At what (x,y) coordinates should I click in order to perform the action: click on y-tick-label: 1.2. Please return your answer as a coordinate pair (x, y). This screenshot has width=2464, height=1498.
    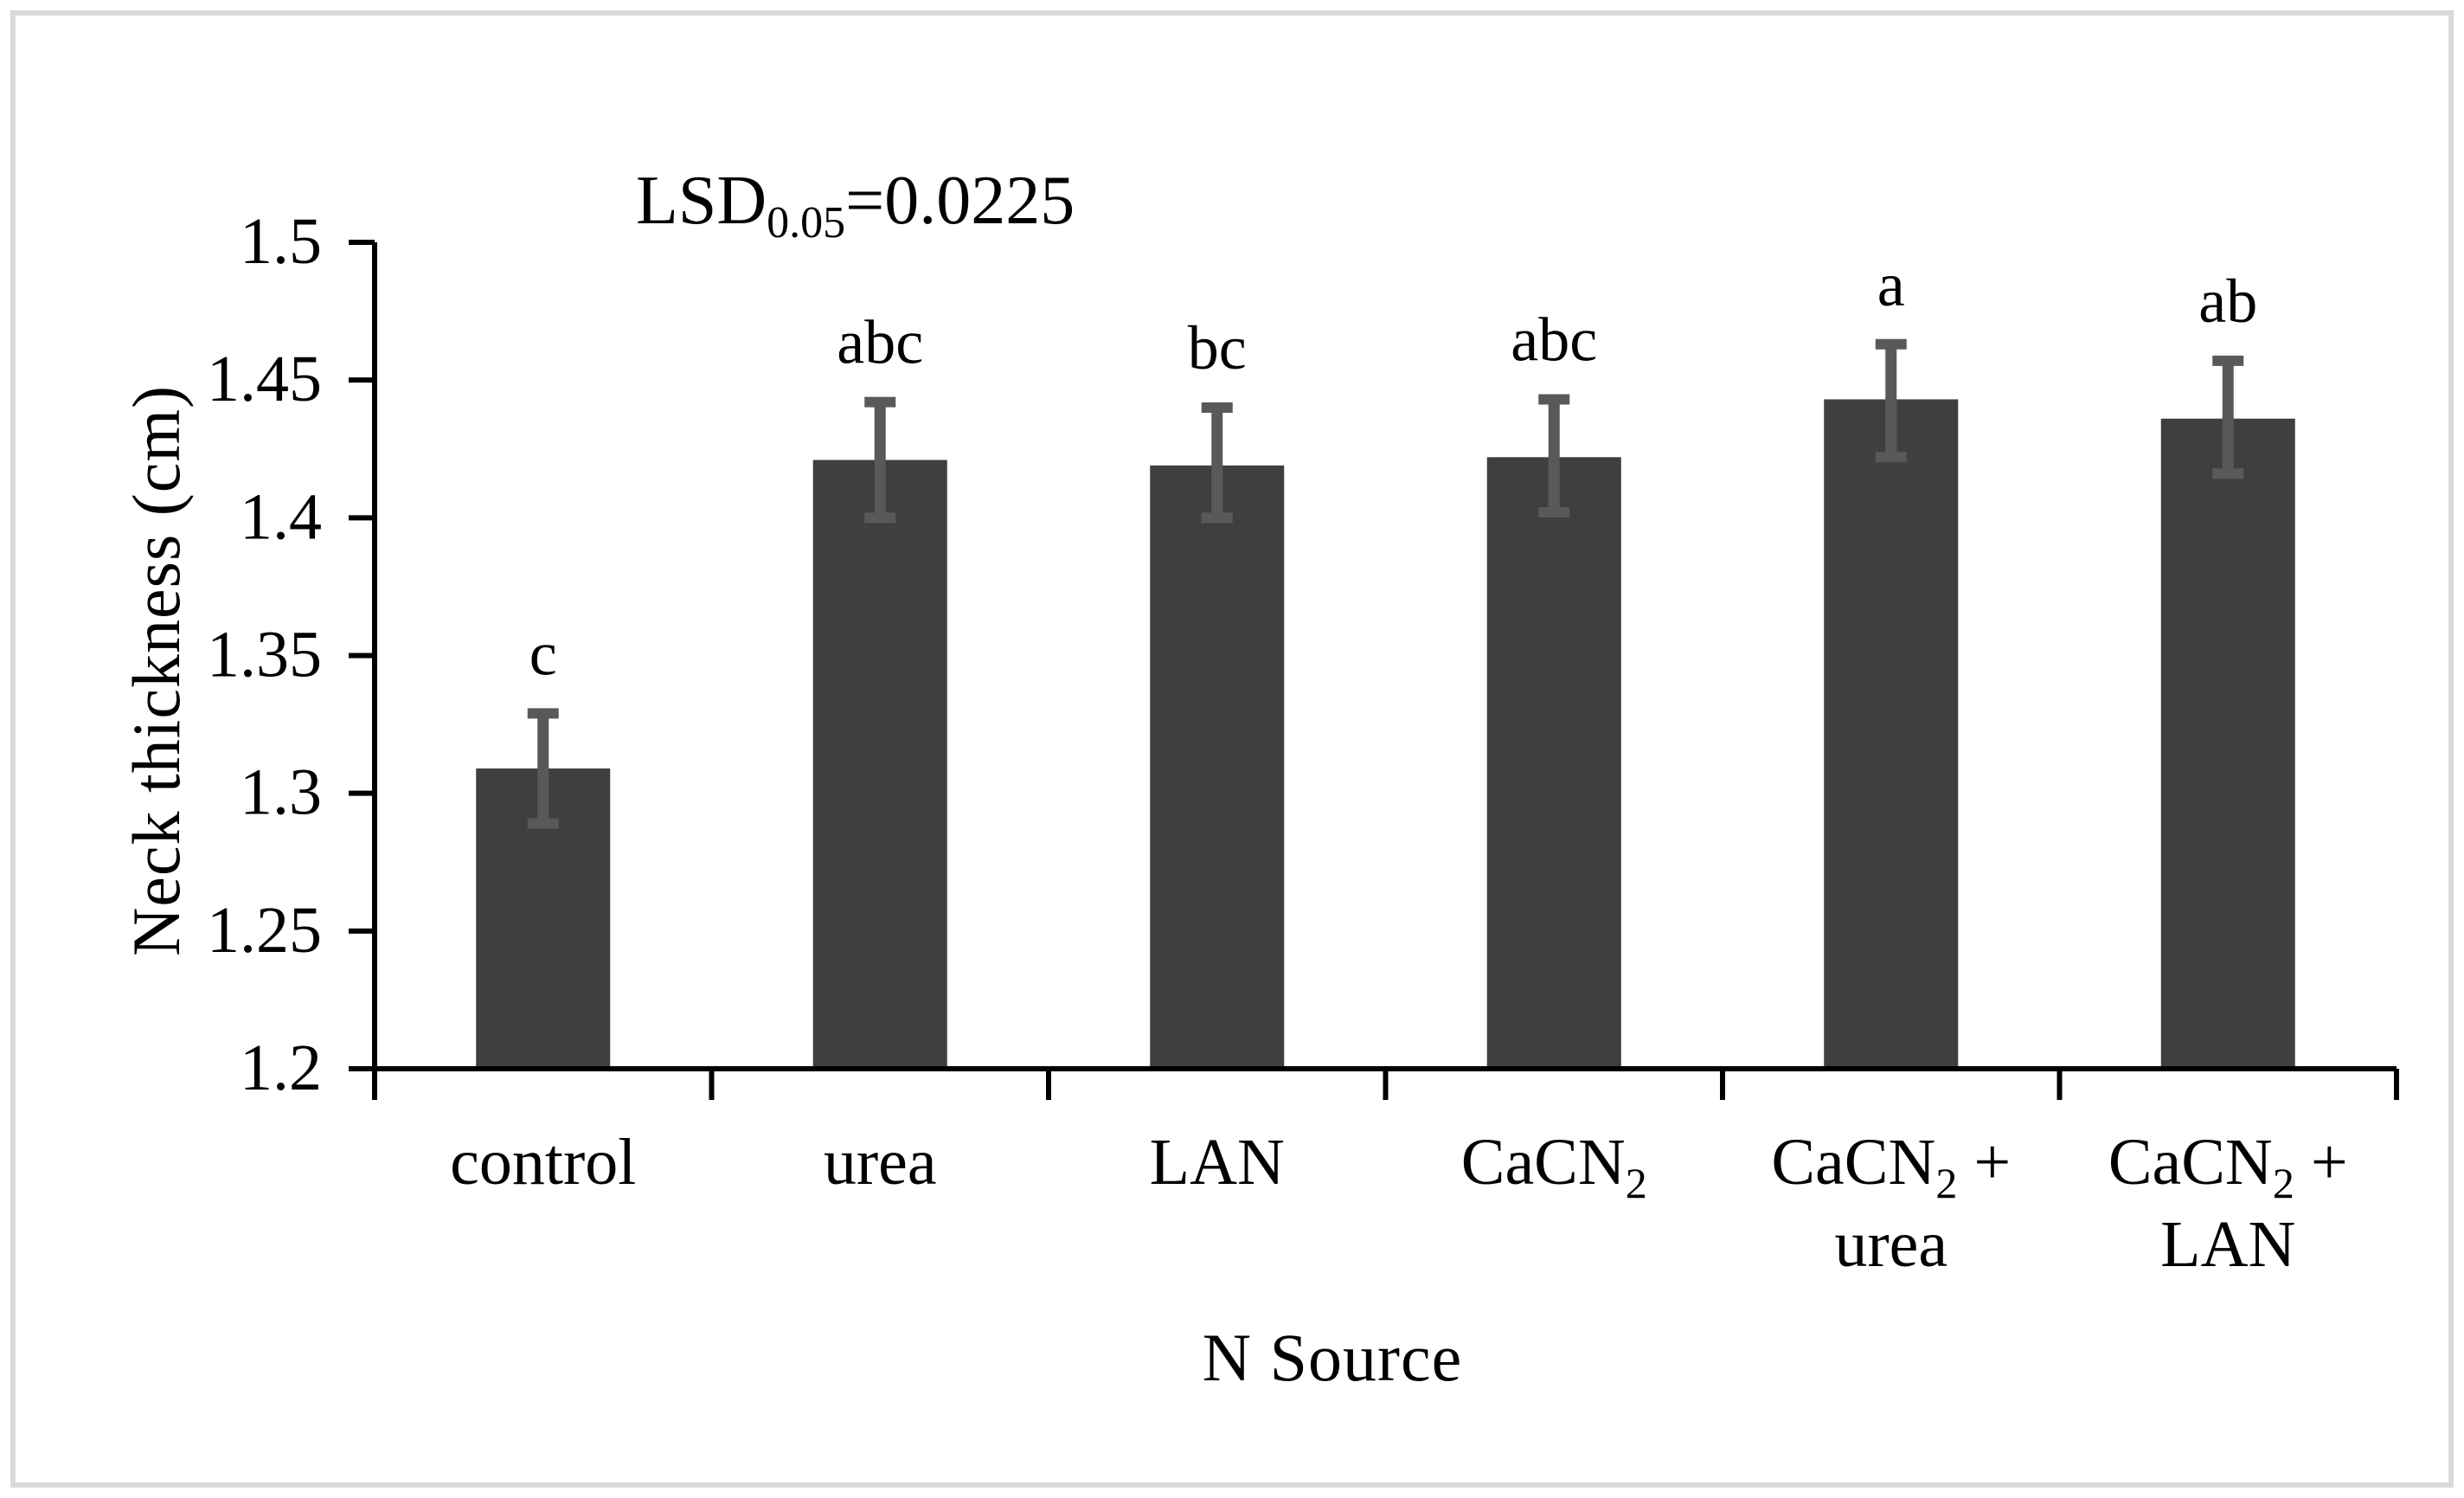
    Looking at the image, I should click on (281, 1068).